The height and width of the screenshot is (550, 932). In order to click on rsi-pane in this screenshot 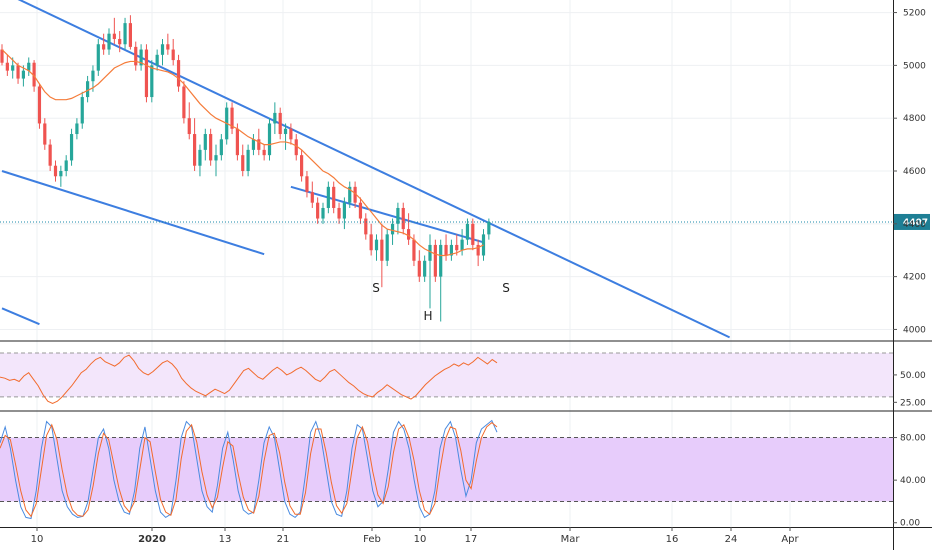, I will do `click(446, 378)`.